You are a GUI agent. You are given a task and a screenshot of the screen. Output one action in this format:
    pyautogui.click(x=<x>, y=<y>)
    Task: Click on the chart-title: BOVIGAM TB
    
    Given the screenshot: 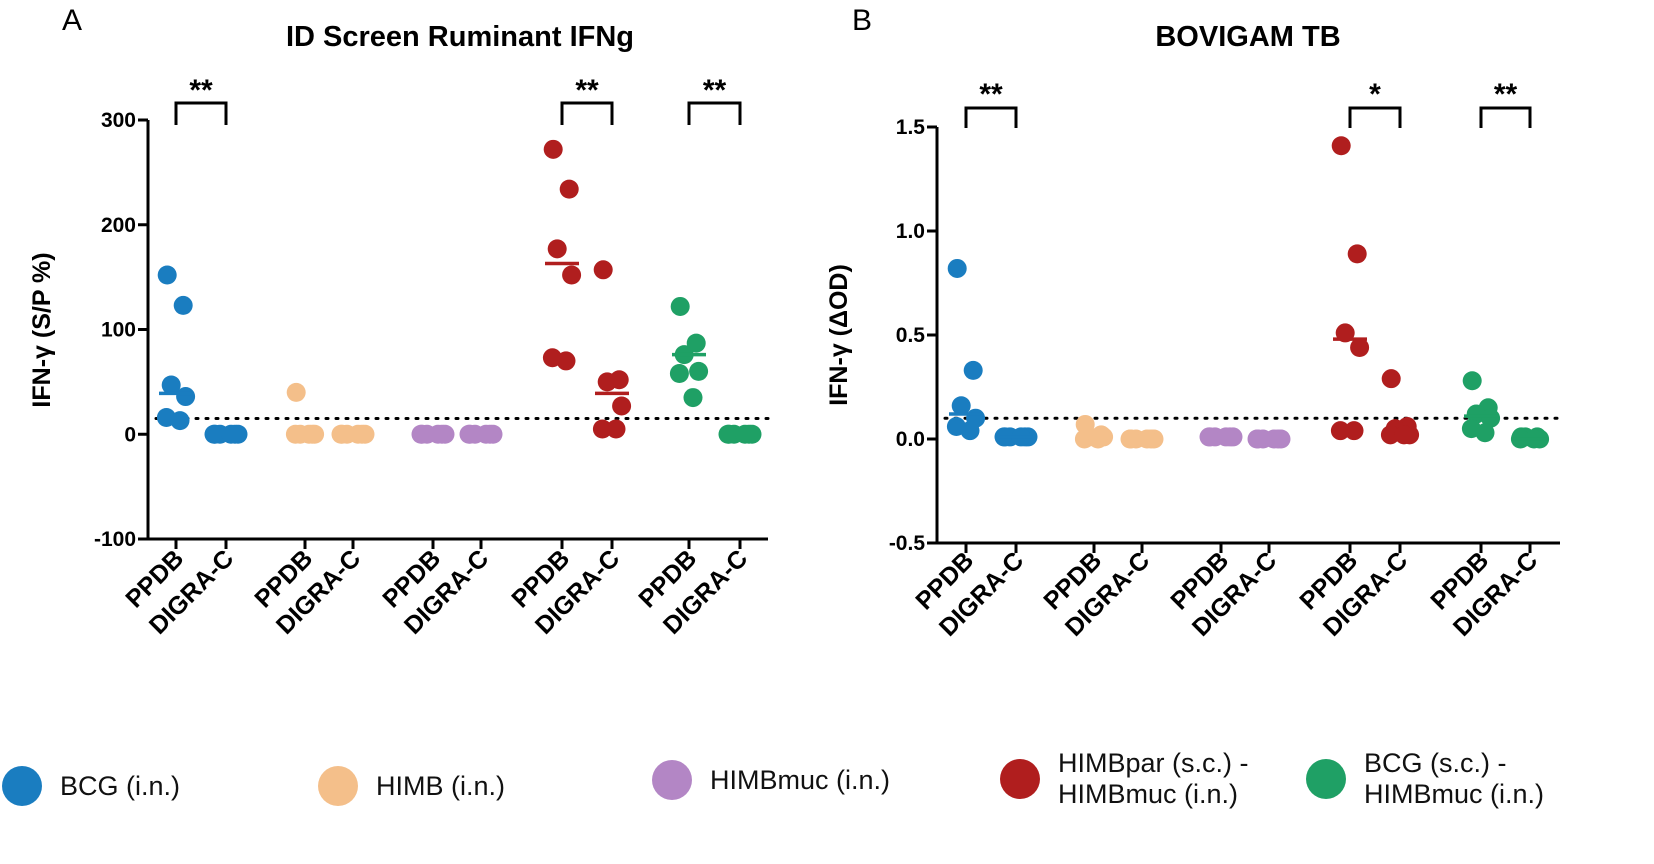 What is the action you would take?
    pyautogui.click(x=1247, y=37)
    